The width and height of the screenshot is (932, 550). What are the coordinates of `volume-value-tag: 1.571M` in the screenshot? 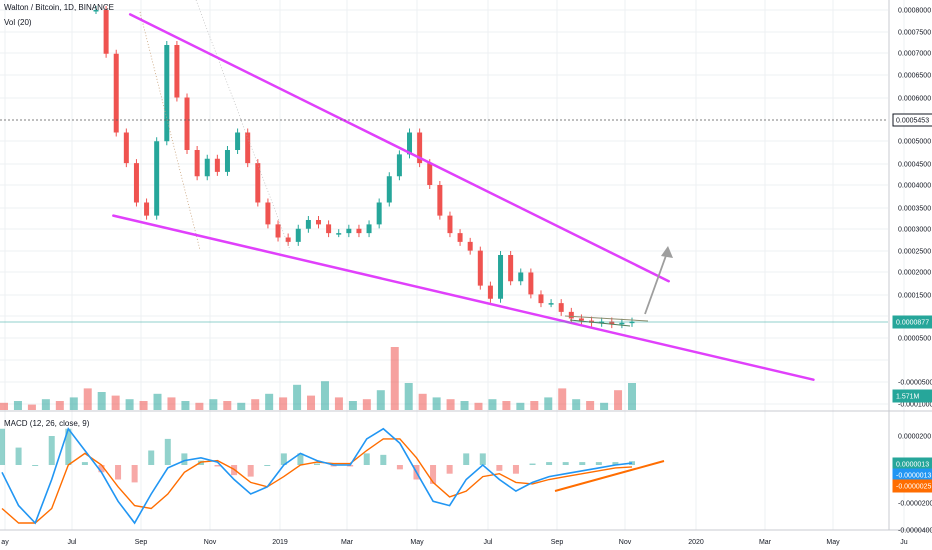 It's located at (912, 396).